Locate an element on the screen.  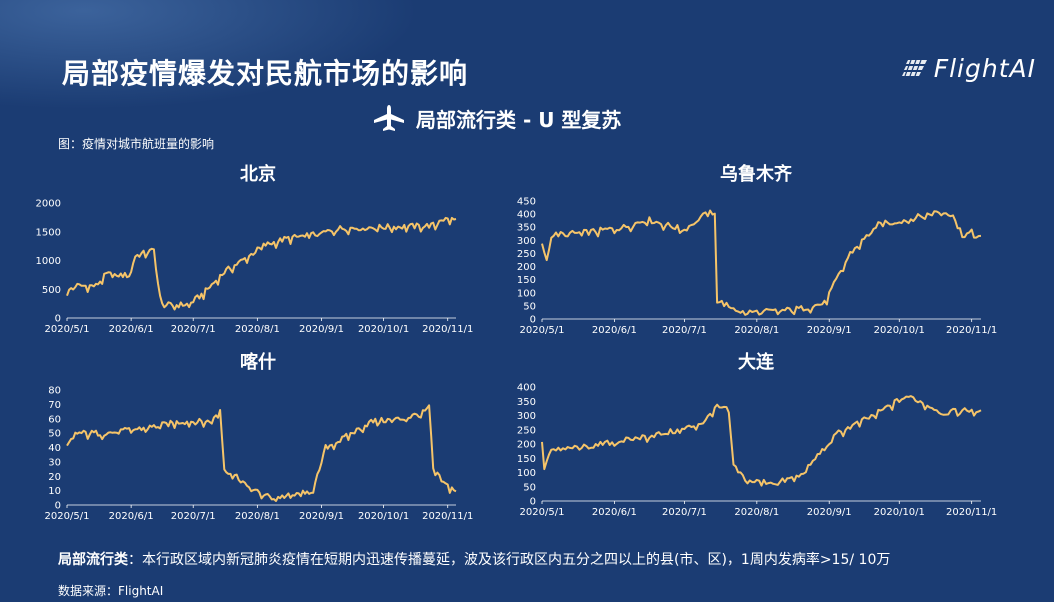
y-tick-label: 1000 is located at coordinates (48, 261).